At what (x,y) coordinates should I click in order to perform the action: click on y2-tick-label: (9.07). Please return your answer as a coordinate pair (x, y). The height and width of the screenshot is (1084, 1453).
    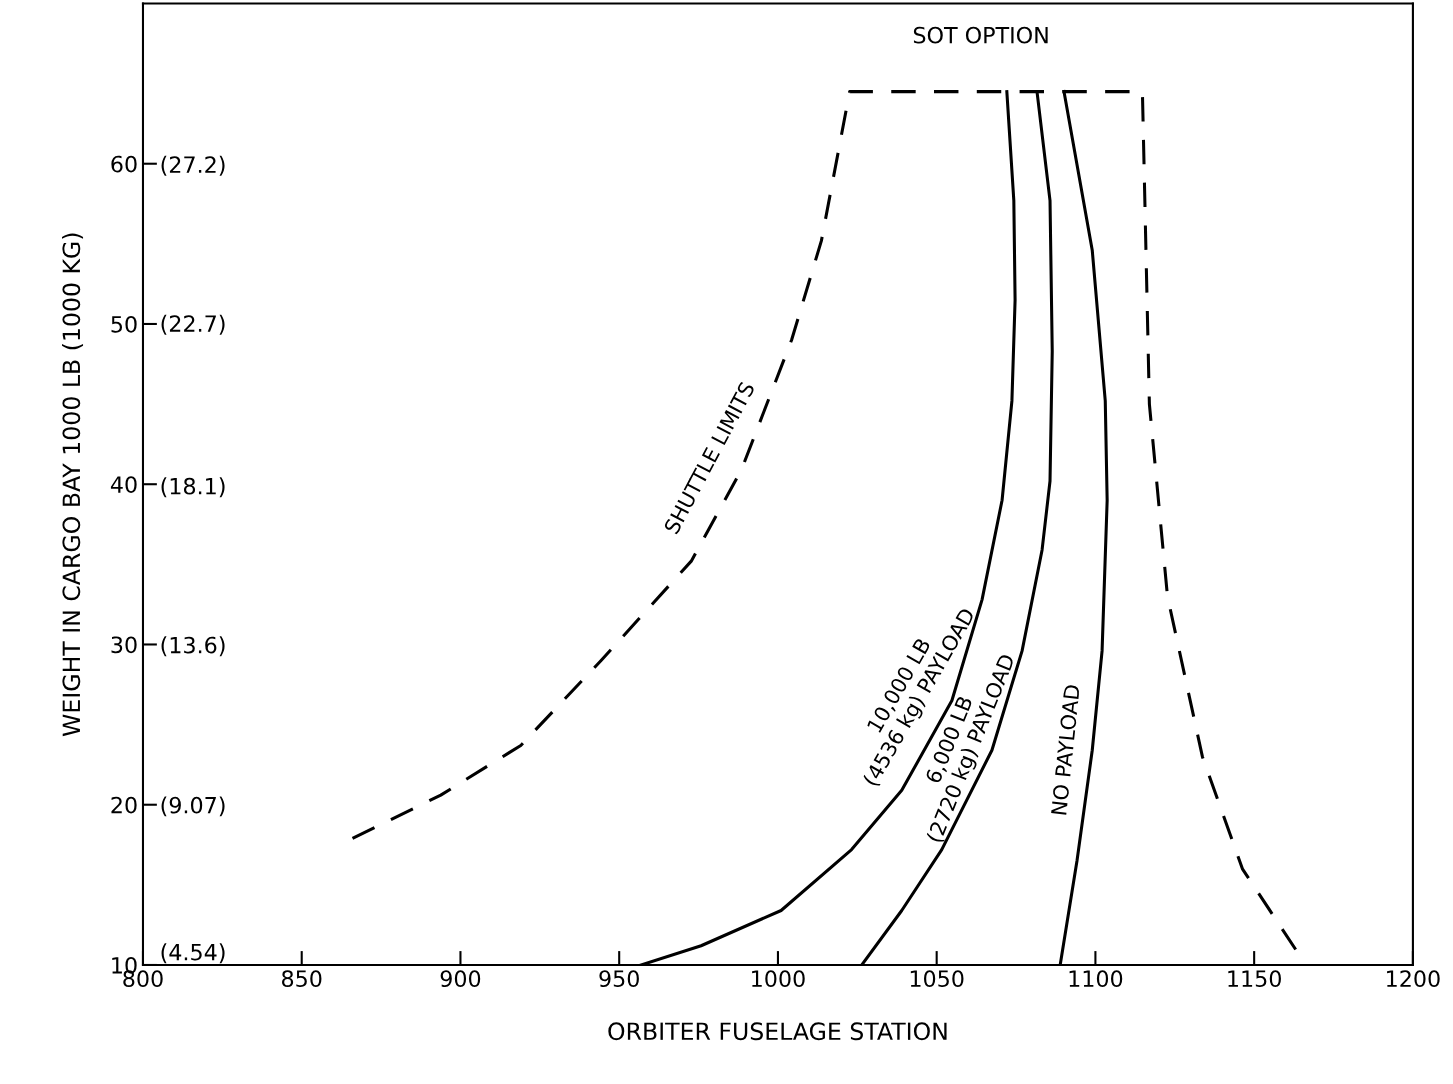
    Looking at the image, I should click on (193, 806).